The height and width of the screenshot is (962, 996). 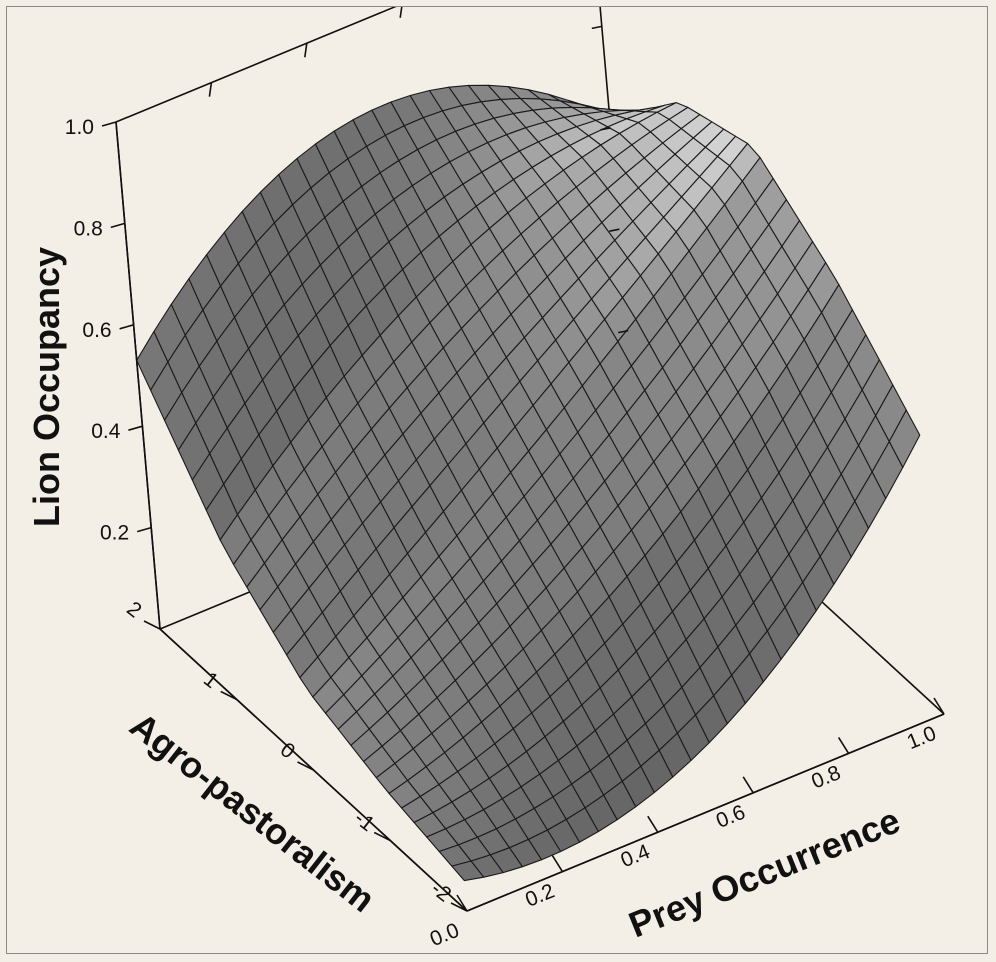 I want to click on x-axis-title: Prey Occurrence, so click(x=764, y=872).